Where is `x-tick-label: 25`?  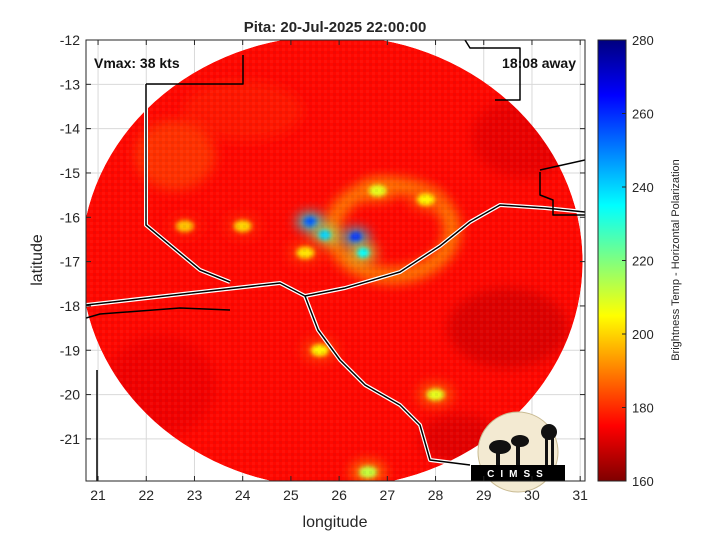 x-tick-label: 25 is located at coordinates (291, 495).